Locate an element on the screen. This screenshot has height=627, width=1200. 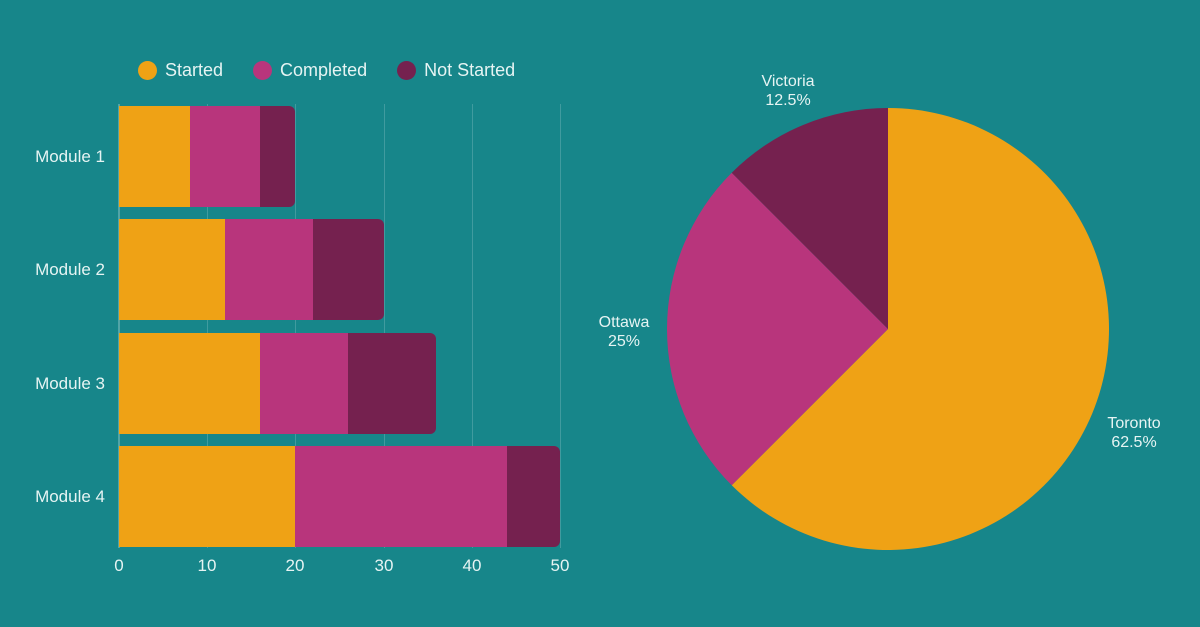
x-tick-label: 10 is located at coordinates (207, 565).